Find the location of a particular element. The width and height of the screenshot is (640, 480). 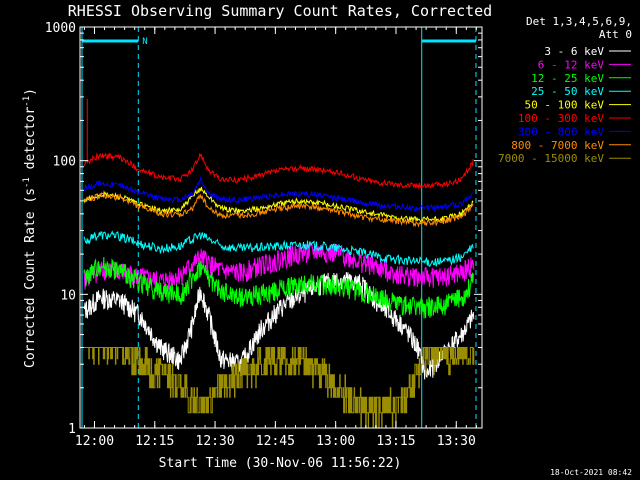

x-tick-label-6: 13:30 is located at coordinates (456, 441).